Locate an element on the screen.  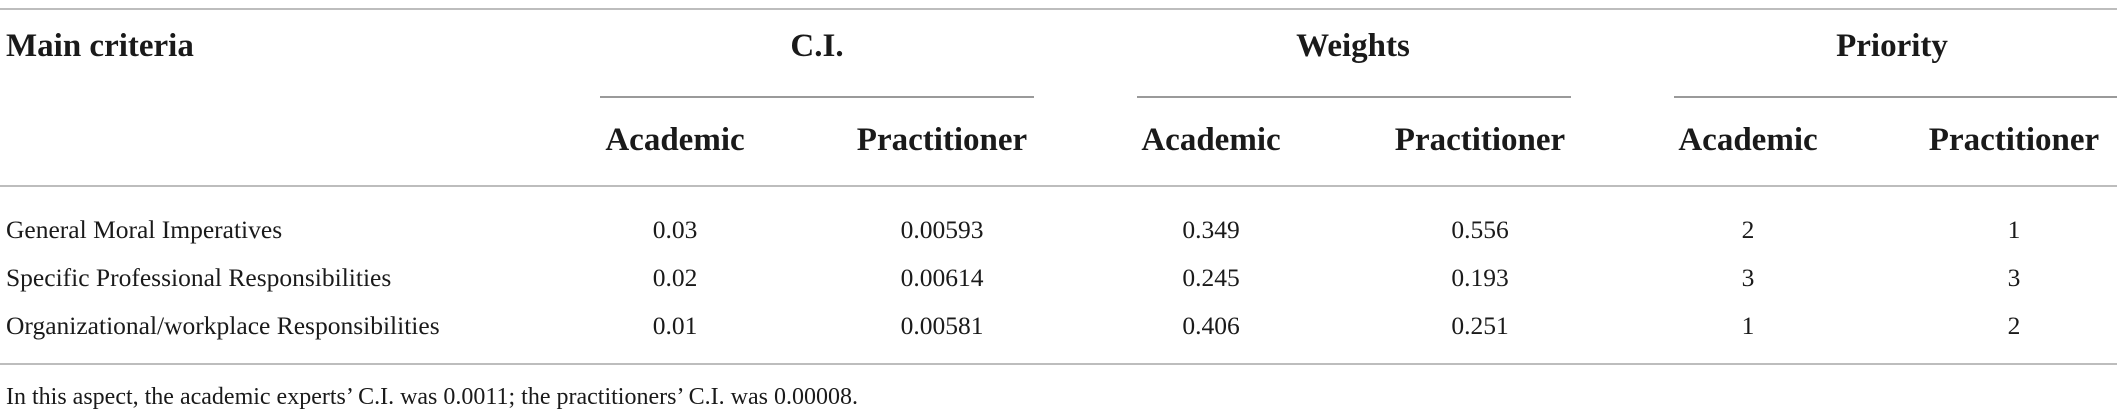
header-group-ci: C.I. is located at coordinates (817, 46).